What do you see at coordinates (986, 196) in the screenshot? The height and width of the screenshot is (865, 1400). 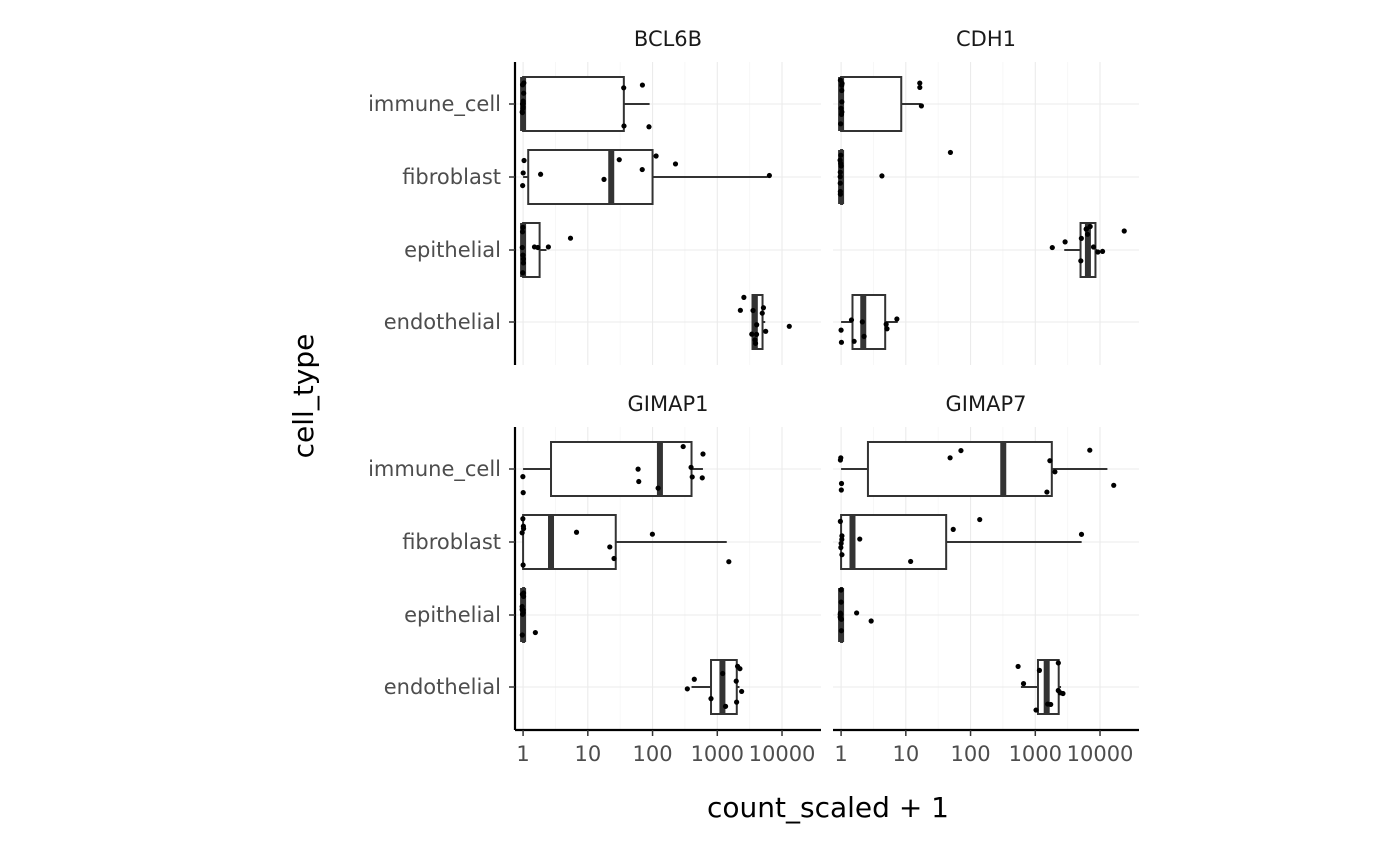 I see `panel-cdh1: CDH1` at bounding box center [986, 196].